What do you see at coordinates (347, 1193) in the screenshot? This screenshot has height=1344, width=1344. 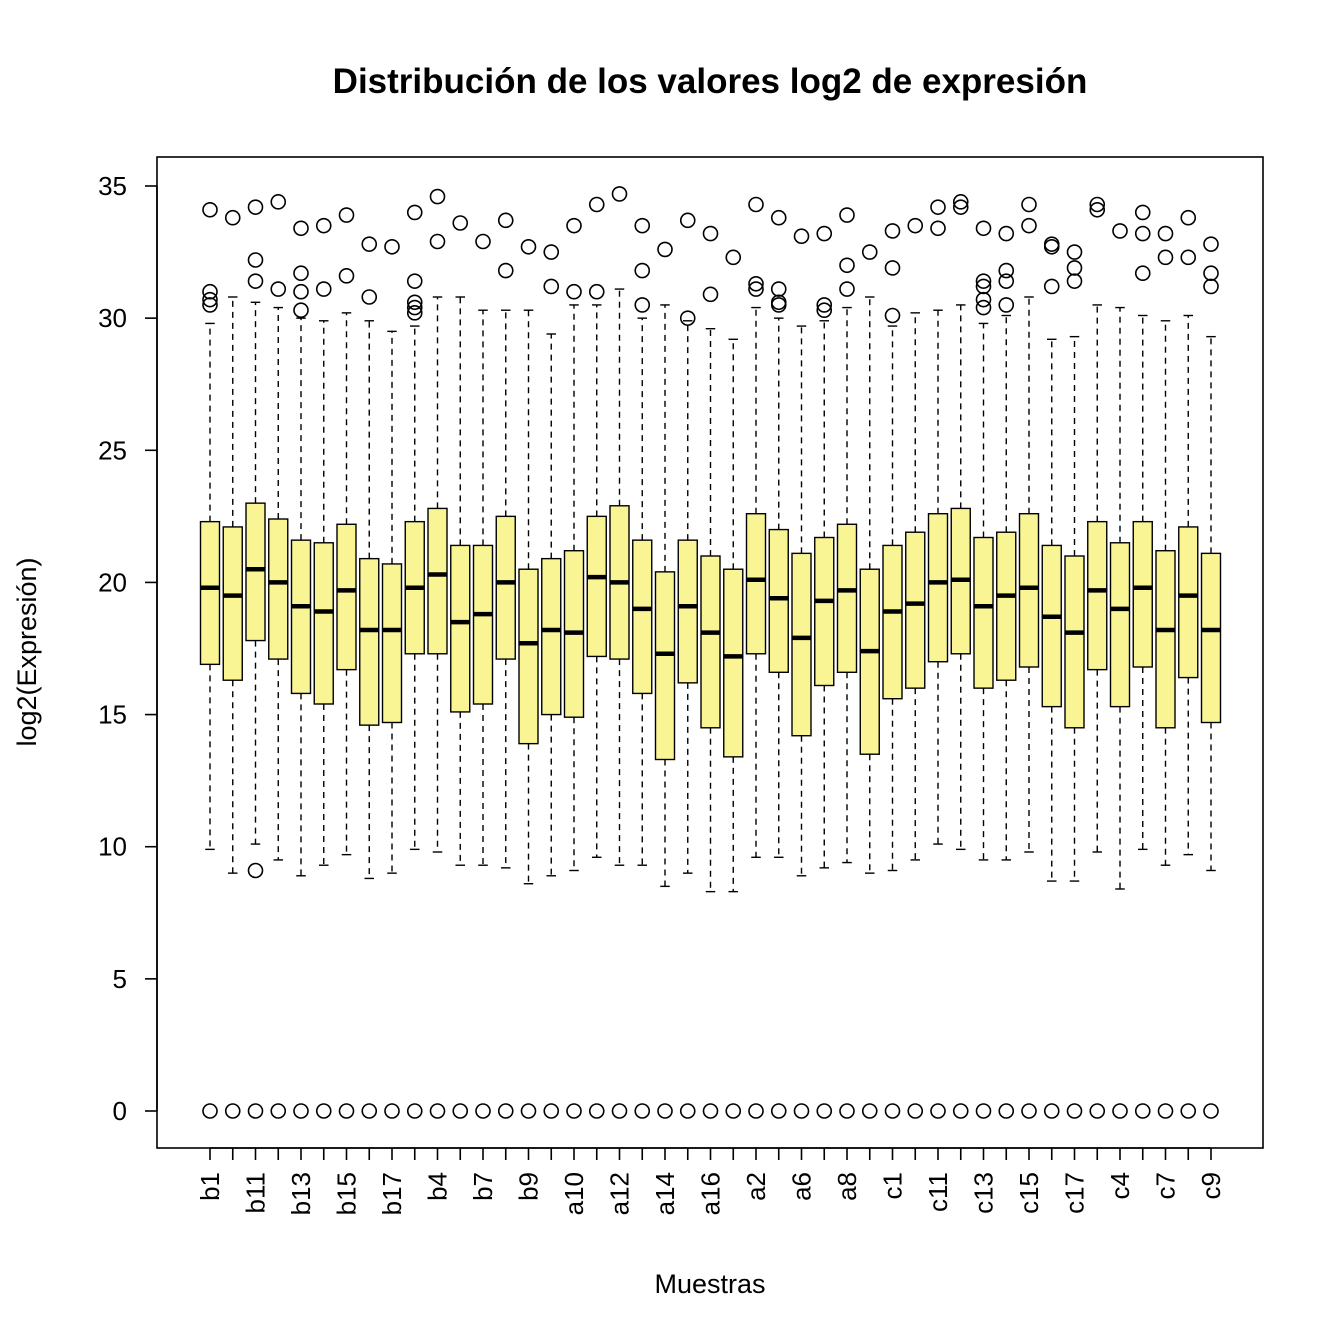 I see `x-tick-label: b15` at bounding box center [347, 1193].